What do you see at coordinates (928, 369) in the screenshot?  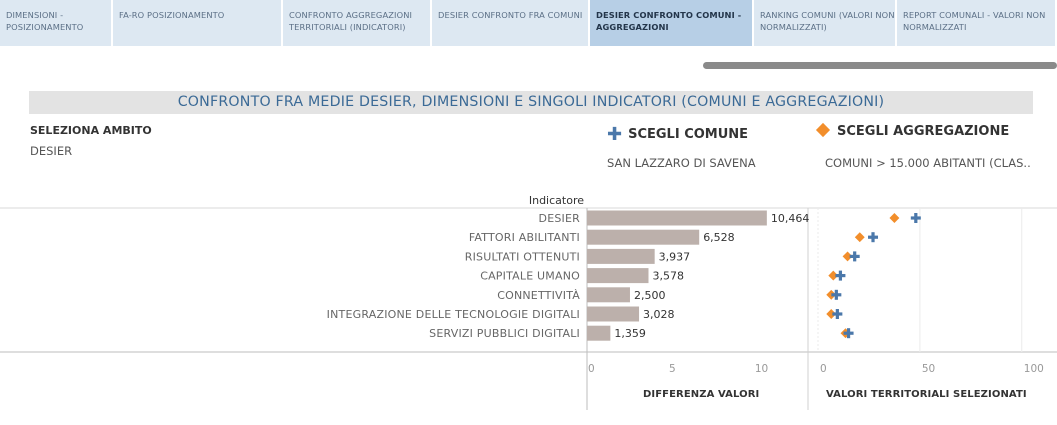 I see `scatter-tick-label: 50` at bounding box center [928, 369].